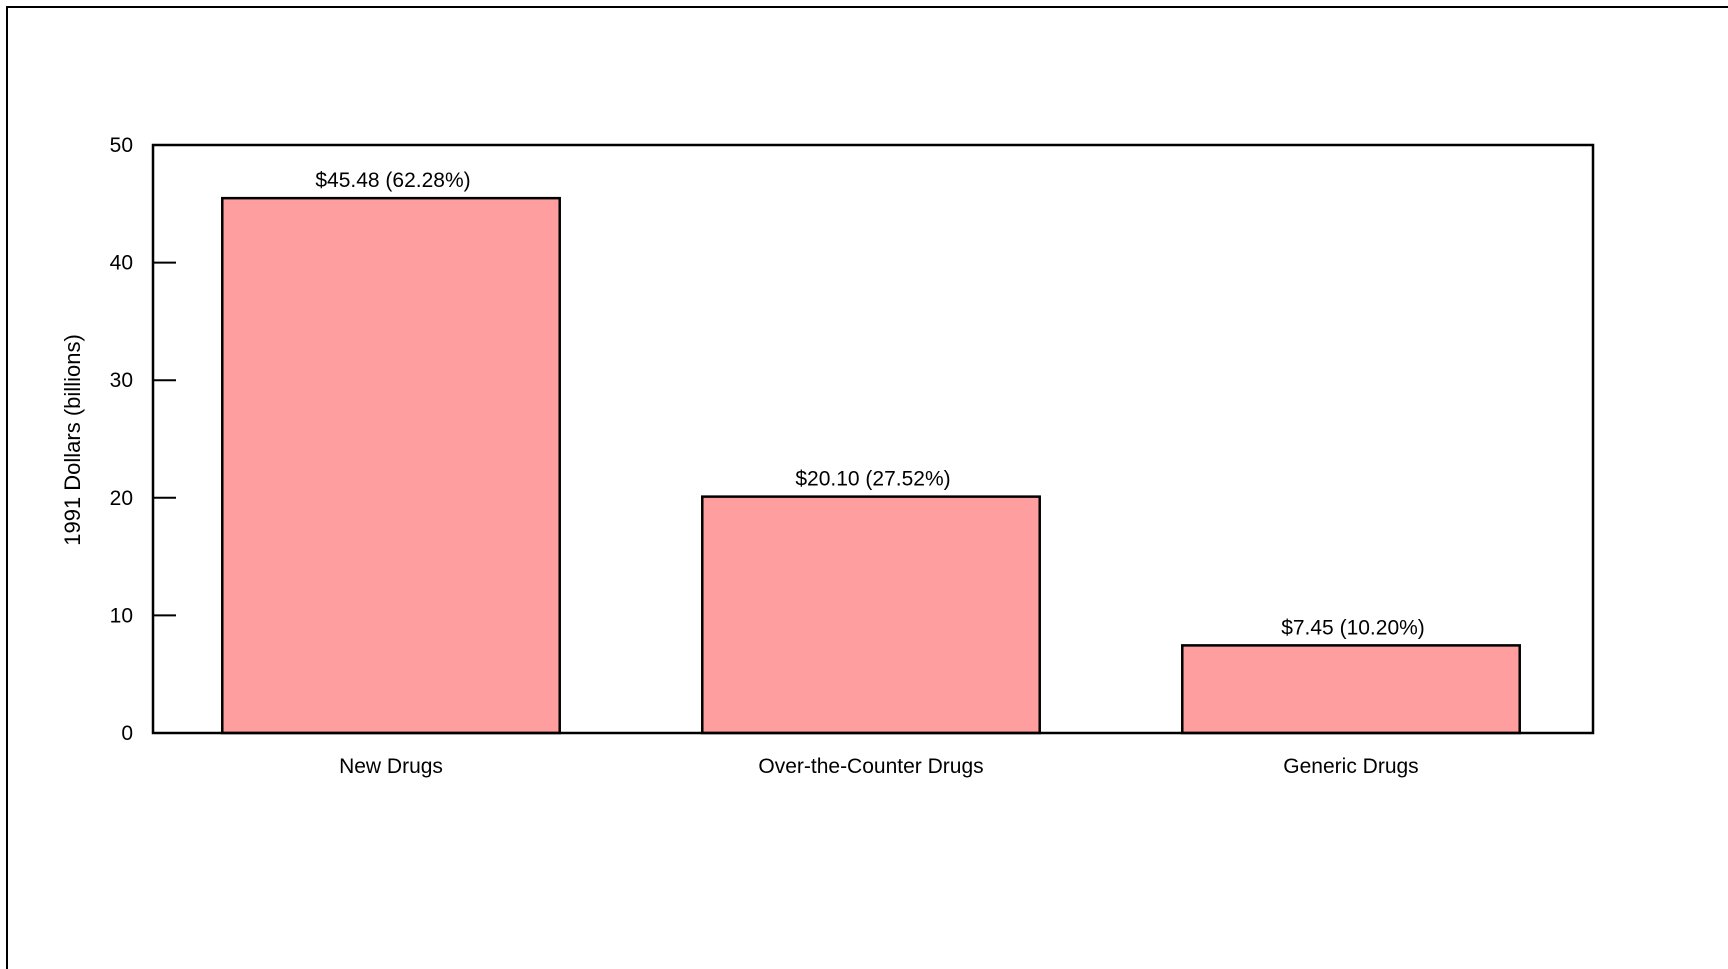  Describe the element at coordinates (392, 180) in the screenshot. I see `bar-data-label: $45.48 (62.28%)` at that location.